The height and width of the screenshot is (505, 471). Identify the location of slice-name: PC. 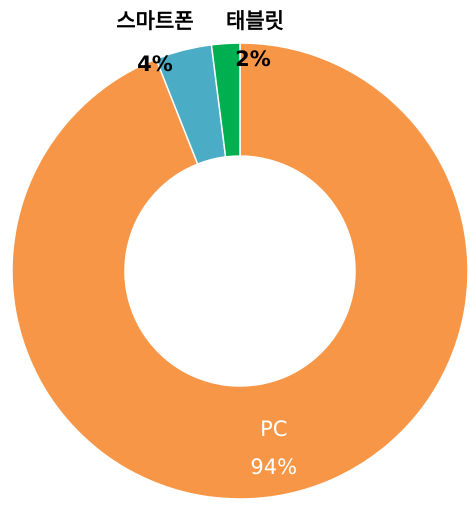
(273, 429).